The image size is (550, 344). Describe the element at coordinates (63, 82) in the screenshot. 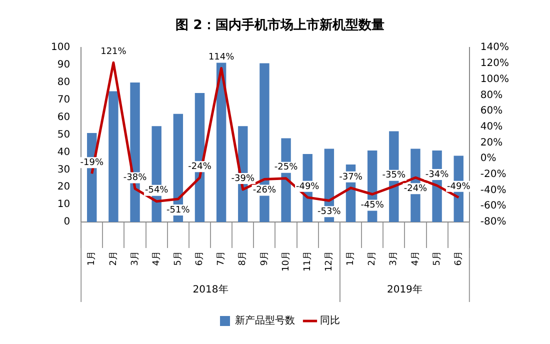

I see `y-tick-label: 80` at that location.